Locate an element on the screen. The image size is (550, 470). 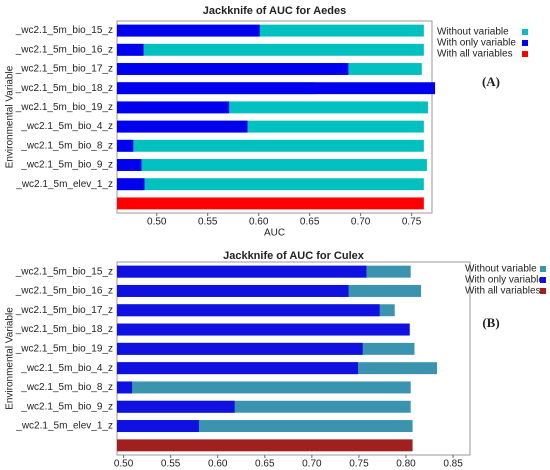
x-axis-label: AUC is located at coordinates (274, 233).